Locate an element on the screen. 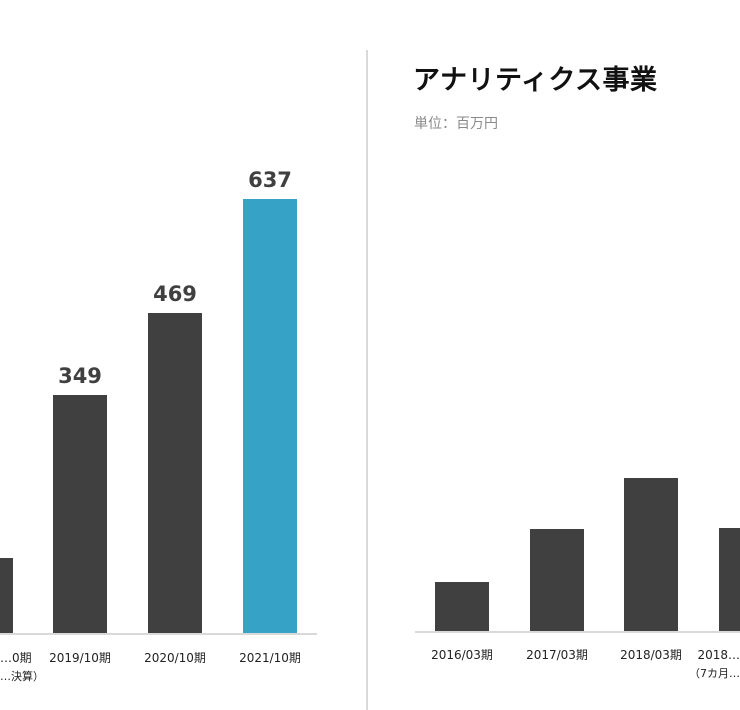 The height and width of the screenshot is (710, 740). chart-divider is located at coordinates (367, 380).